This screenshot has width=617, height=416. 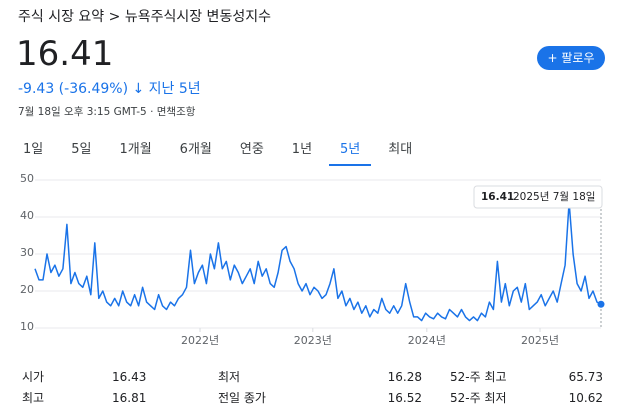 I want to click on range-tab: 1년, so click(x=302, y=149).